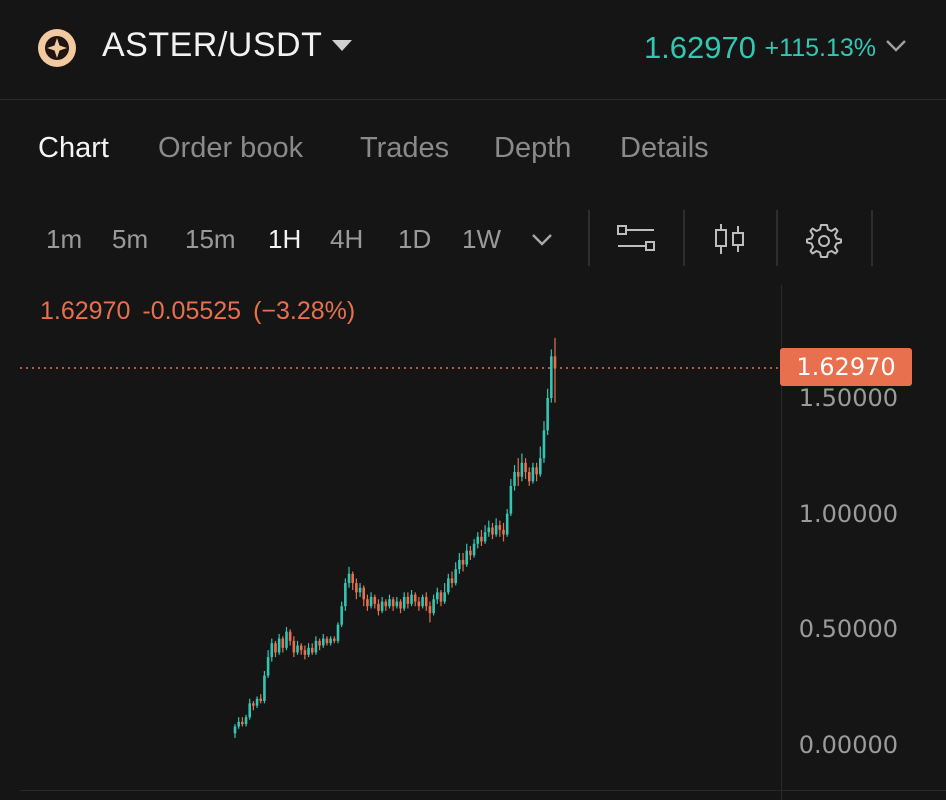 The width and height of the screenshot is (946, 800). I want to click on timeframe-1w: 1W, so click(481, 239).